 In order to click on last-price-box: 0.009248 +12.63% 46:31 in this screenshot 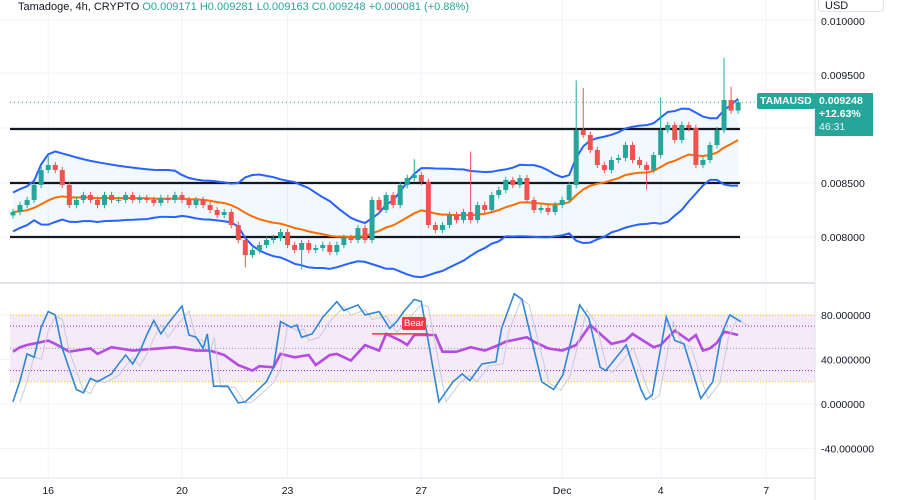, I will do `click(844, 114)`.